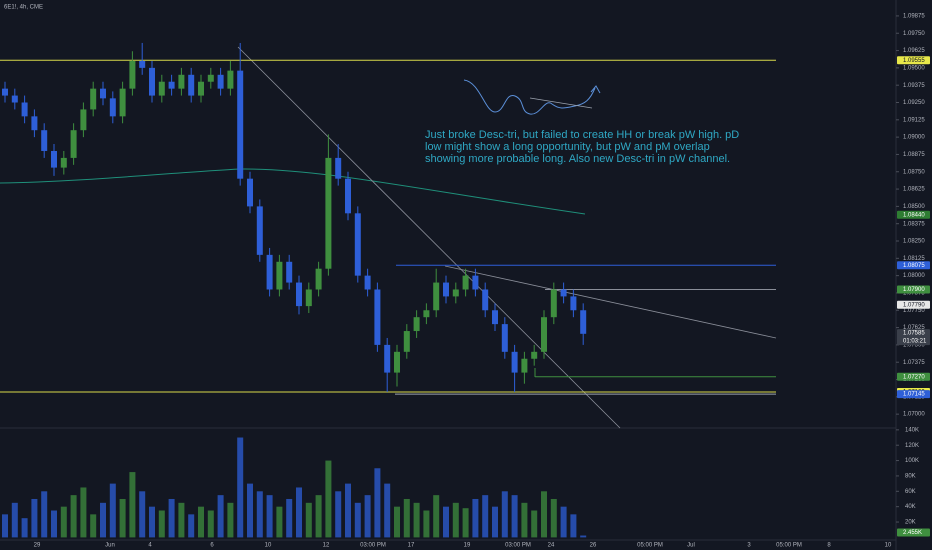 The image size is (932, 550). What do you see at coordinates (914, 415) in the screenshot?
I see `y-tick-label: 1.07000` at bounding box center [914, 415].